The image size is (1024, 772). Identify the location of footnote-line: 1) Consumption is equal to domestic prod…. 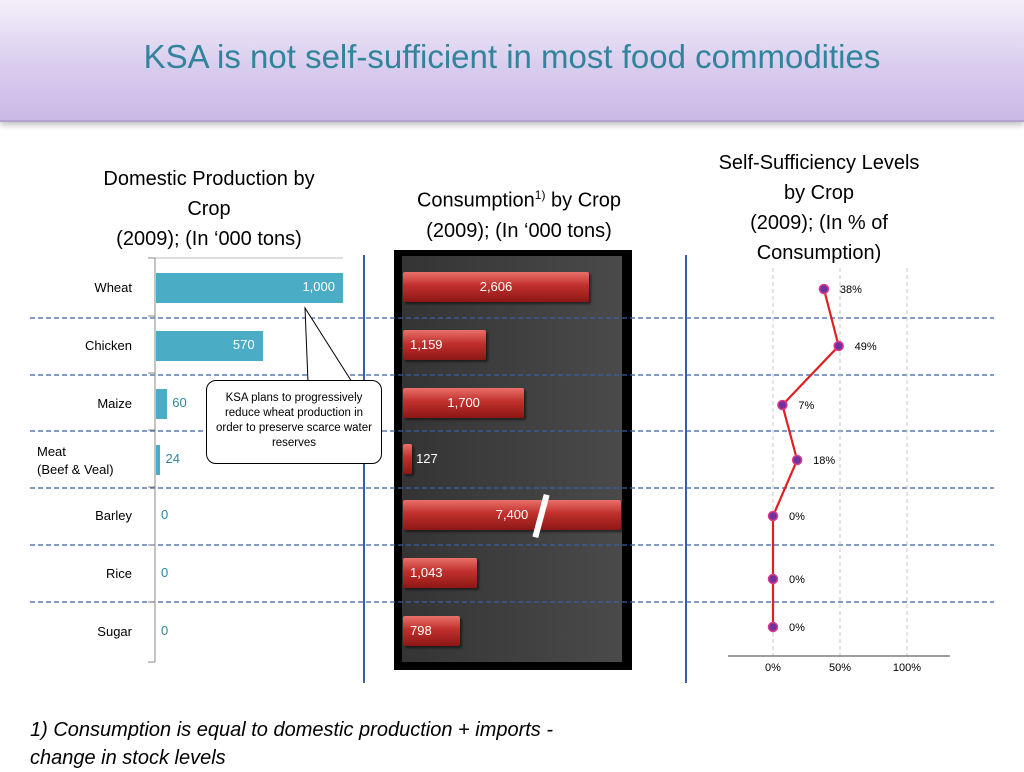
(292, 730).